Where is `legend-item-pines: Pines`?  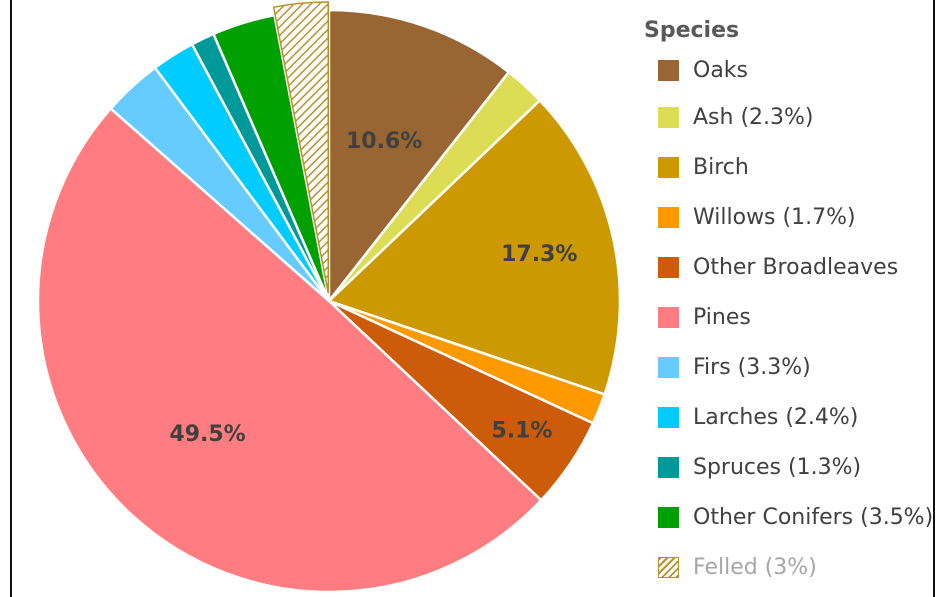 legend-item-pines: Pines is located at coordinates (790, 317).